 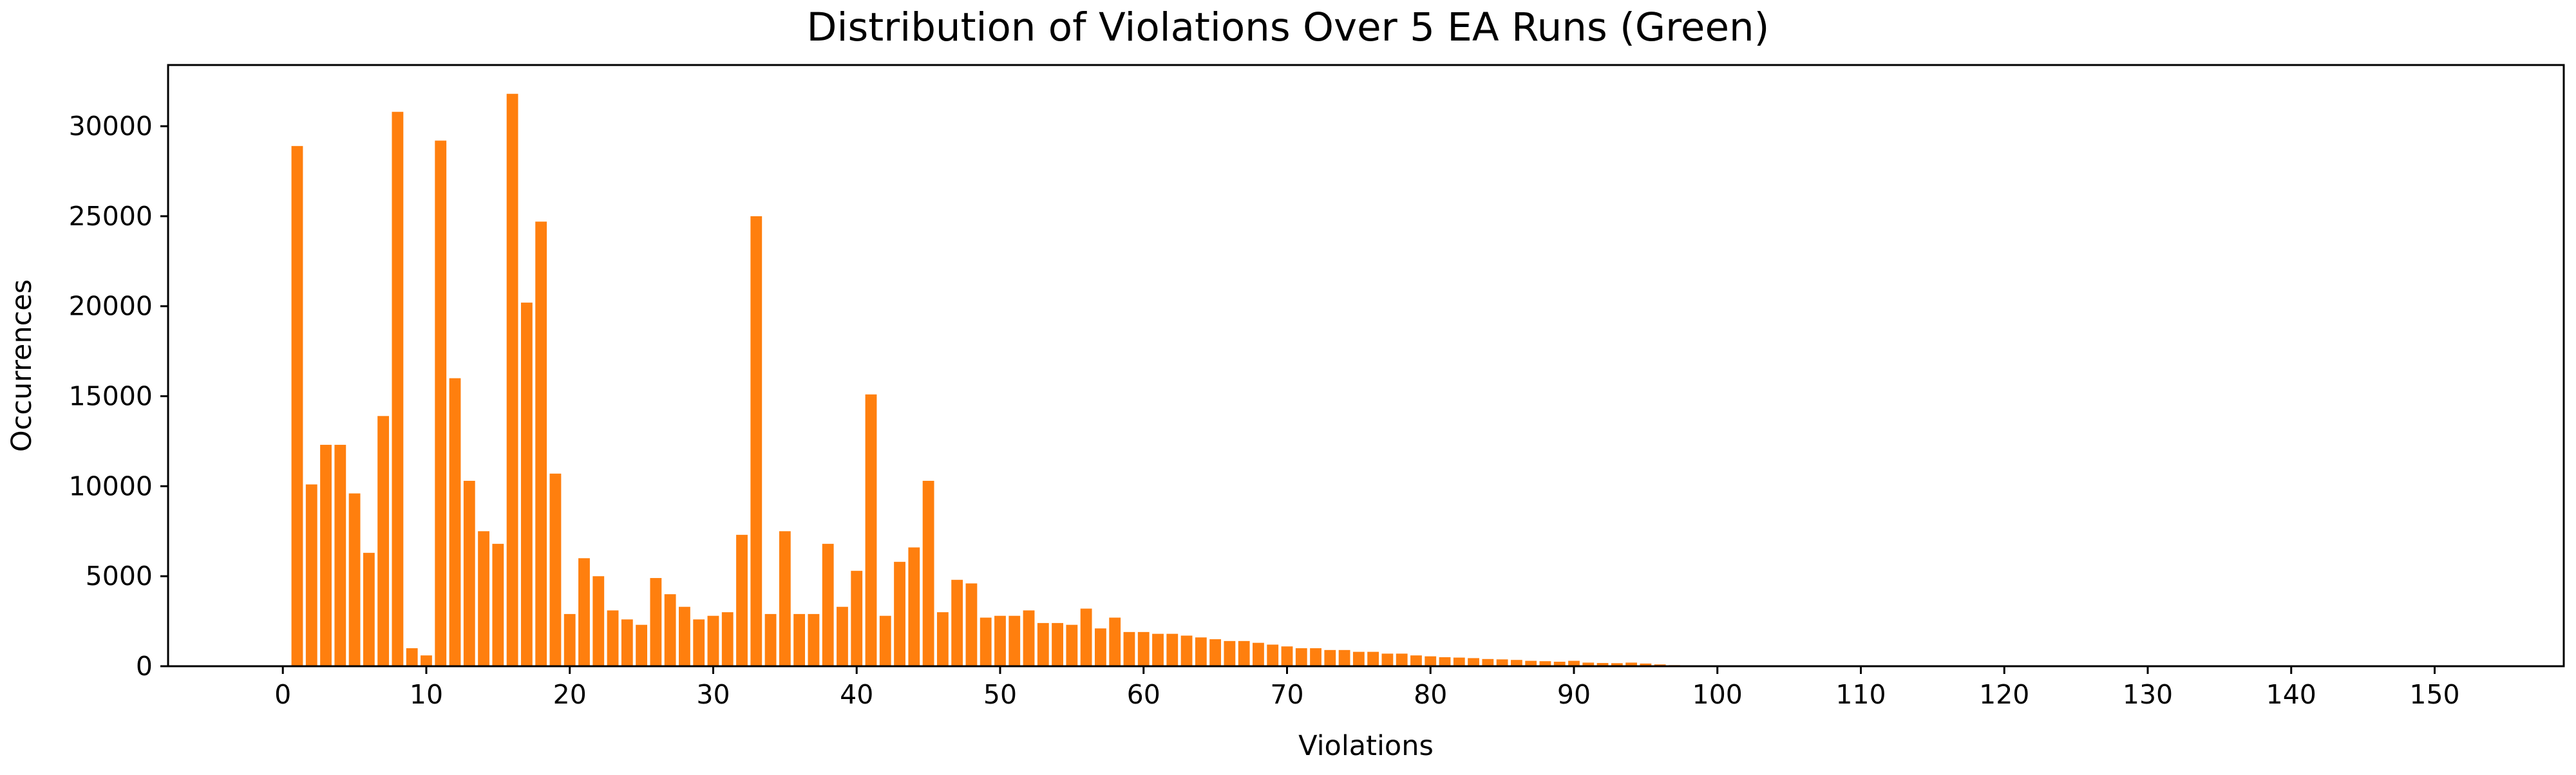 What do you see at coordinates (282, 694) in the screenshot?
I see `x-tick-label-0: 0` at bounding box center [282, 694].